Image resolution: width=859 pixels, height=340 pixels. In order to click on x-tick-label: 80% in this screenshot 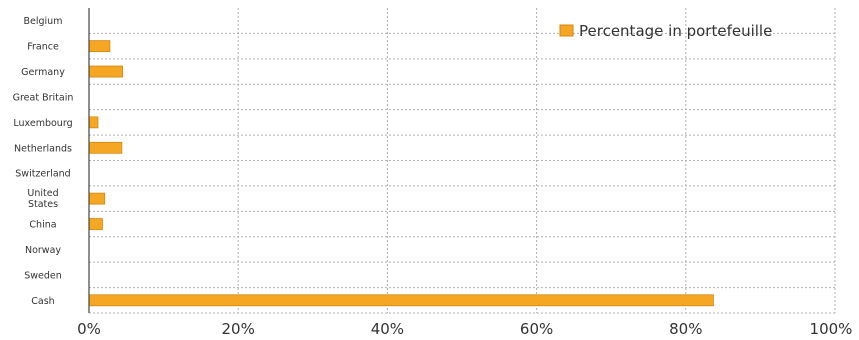, I will do `click(685, 329)`.